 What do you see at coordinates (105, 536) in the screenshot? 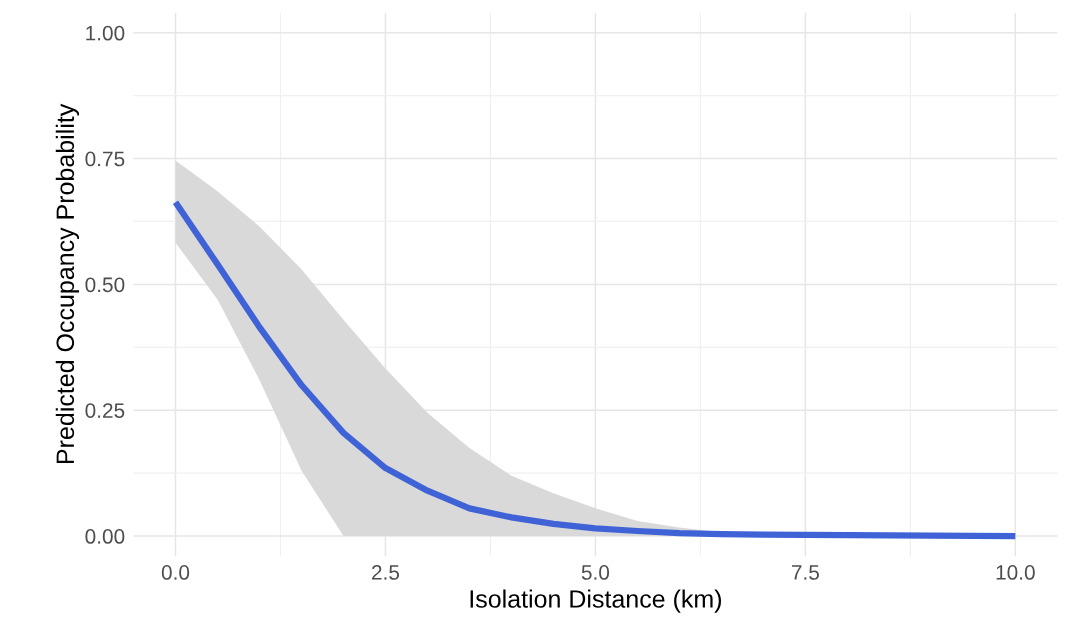
I see `y-tick-label: 0.00` at bounding box center [105, 536].